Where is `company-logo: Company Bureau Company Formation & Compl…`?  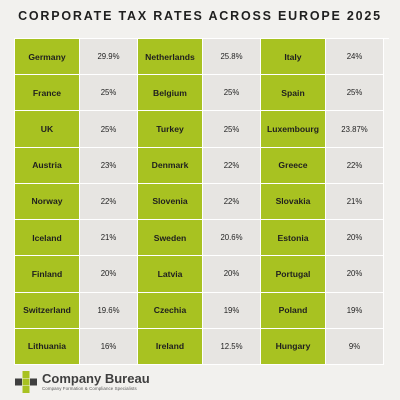
company-logo: Company Bureau Company Formation & Compl… is located at coordinates (82, 382).